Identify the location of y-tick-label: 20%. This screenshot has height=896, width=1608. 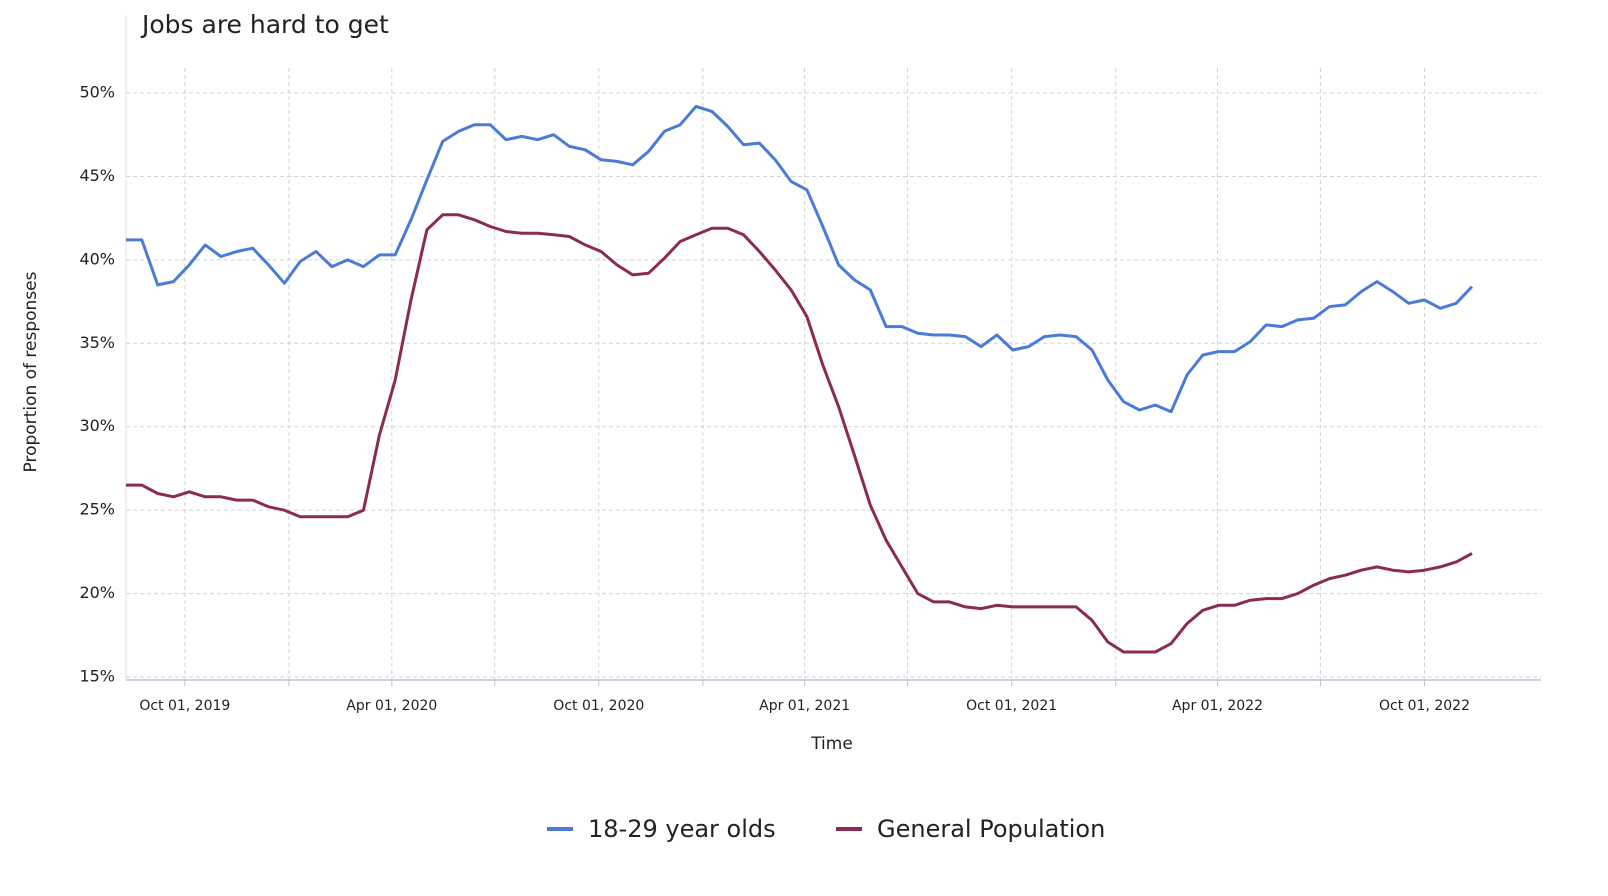
(97, 592).